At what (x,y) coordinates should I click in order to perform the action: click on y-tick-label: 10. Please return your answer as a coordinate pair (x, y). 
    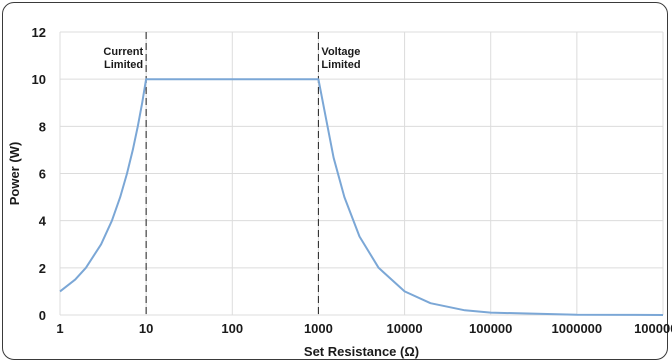
    Looking at the image, I should click on (39, 79).